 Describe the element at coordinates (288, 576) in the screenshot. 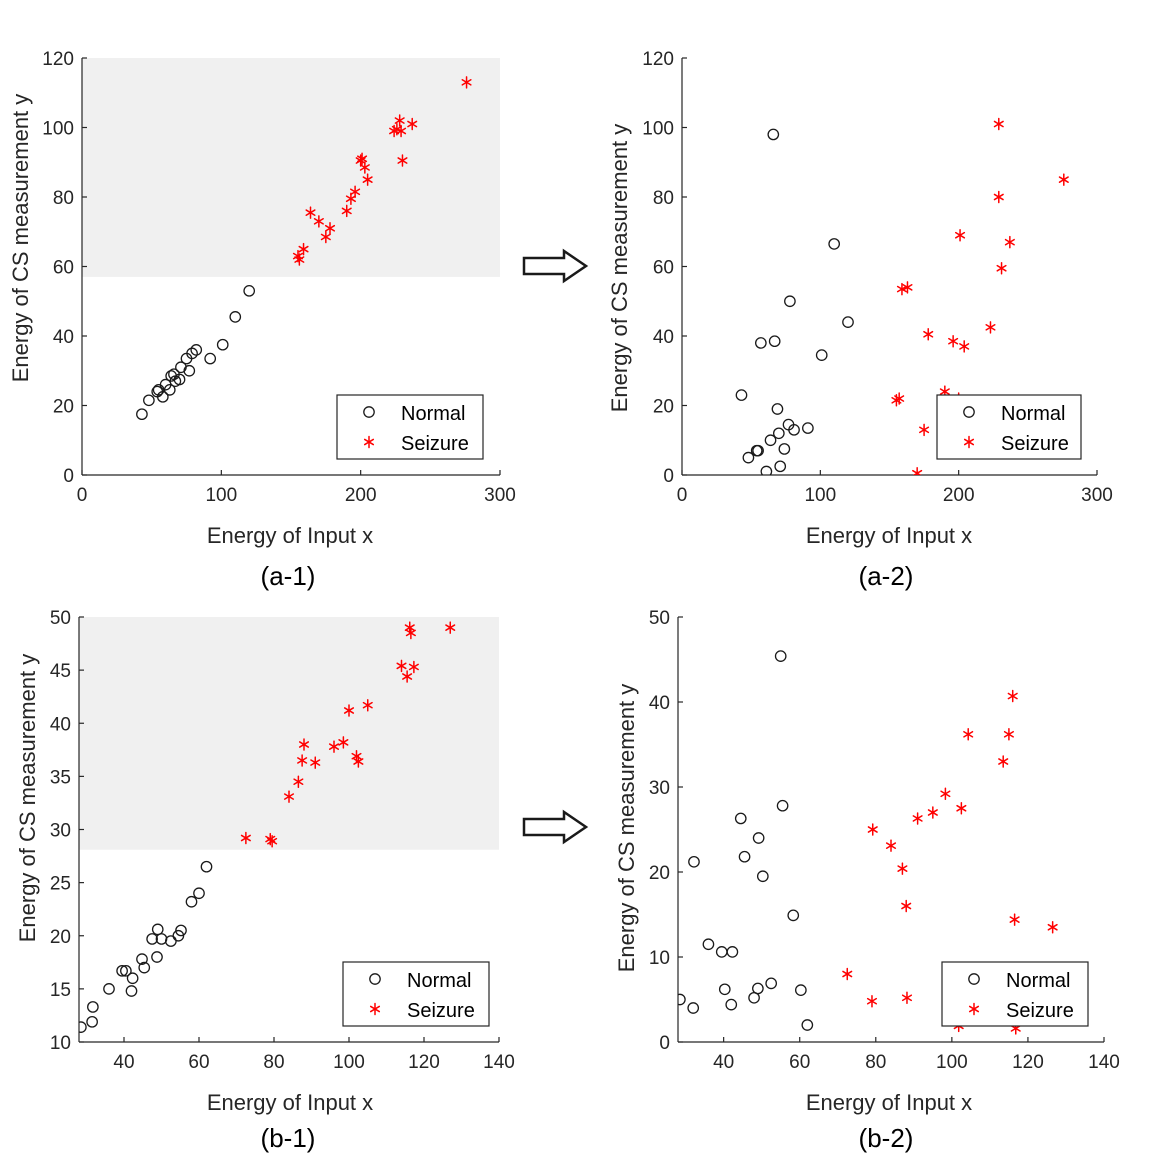

I see `panel-label: (a-1)` at that location.